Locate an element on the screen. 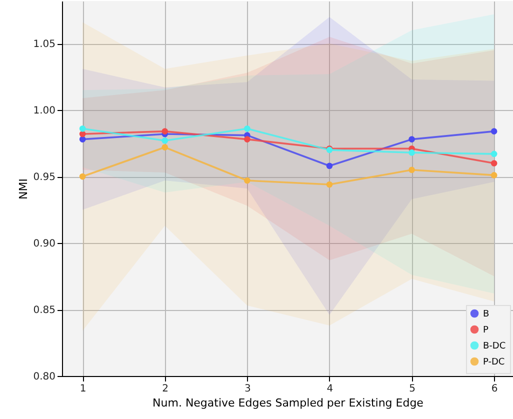 The height and width of the screenshot is (419, 513). legend-label: P-DC is located at coordinates (494, 363).